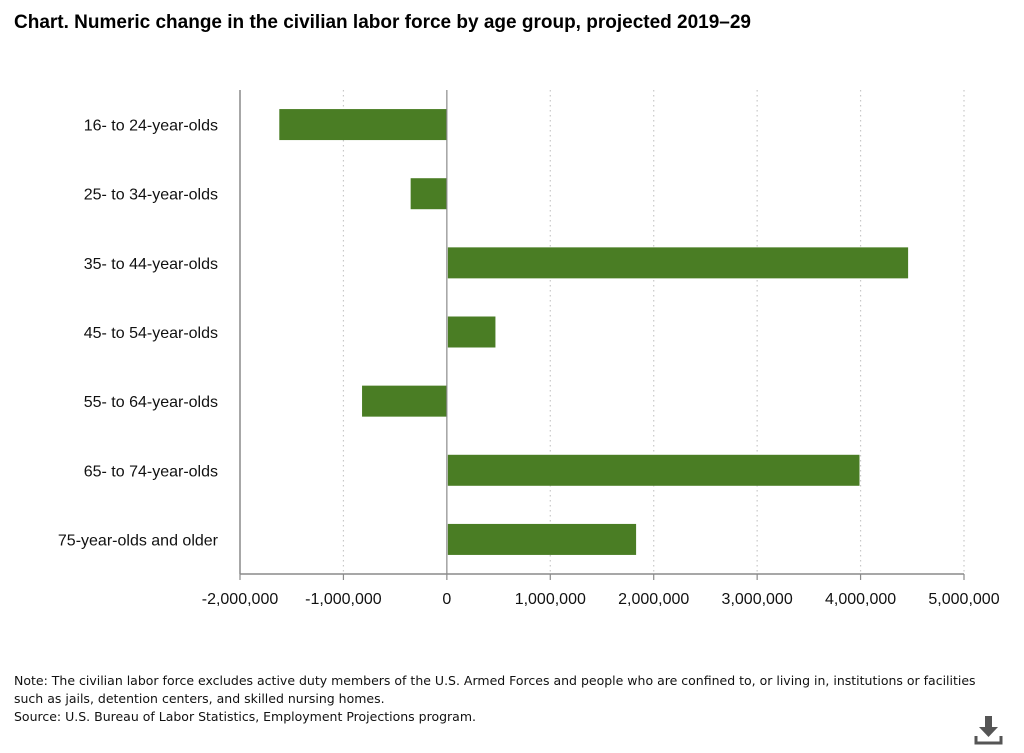  I want to click on category-label: 16- to 24-year-olds, so click(151, 126).